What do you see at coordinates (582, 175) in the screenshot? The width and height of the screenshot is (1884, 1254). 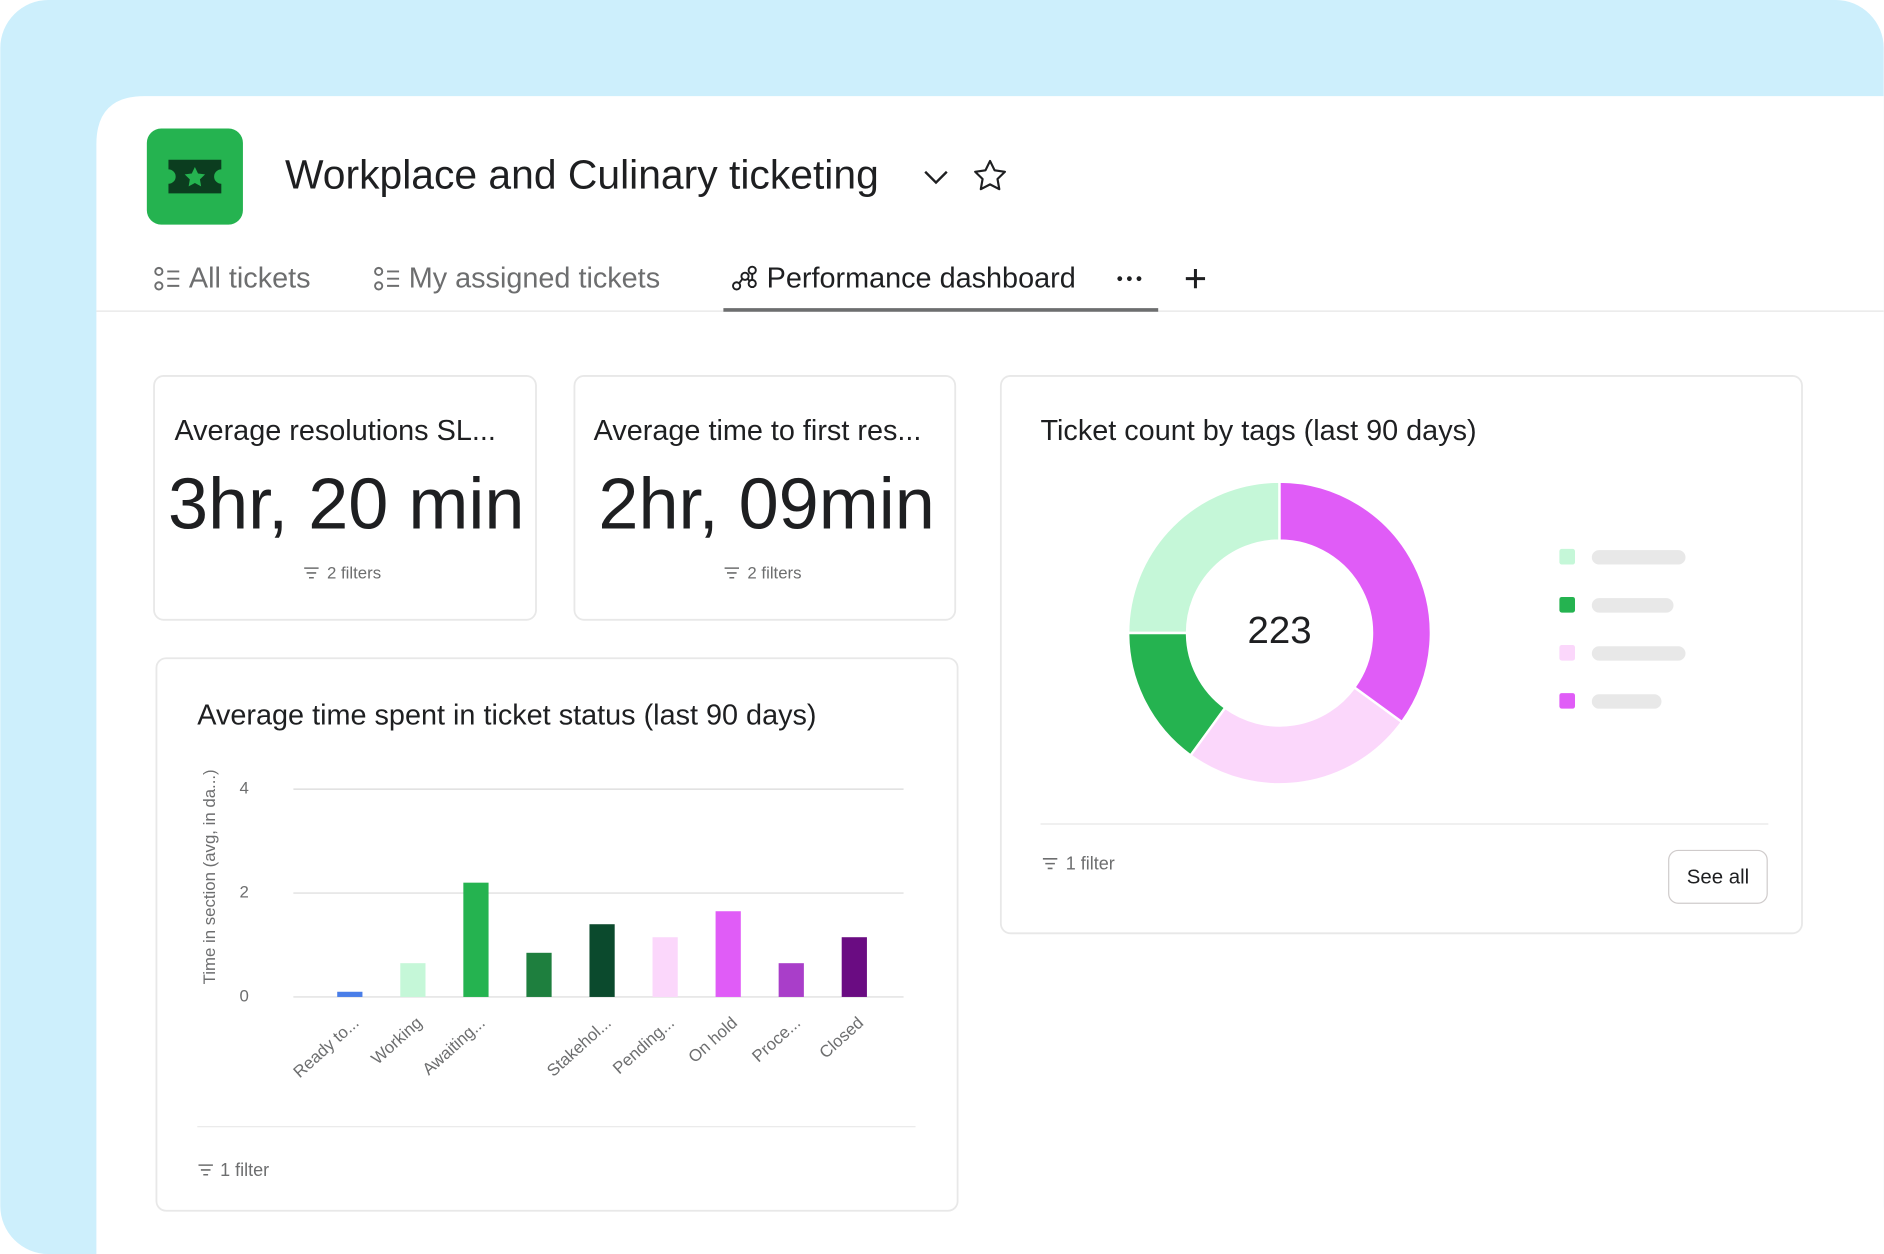 I see `project-title: Workplace and Culinary ticketing` at bounding box center [582, 175].